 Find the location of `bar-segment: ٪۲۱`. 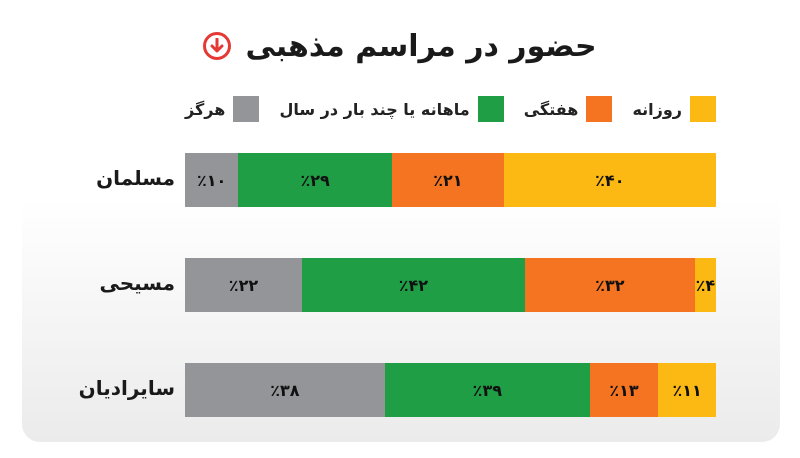

bar-segment: ٪۲۱ is located at coordinates (448, 180).